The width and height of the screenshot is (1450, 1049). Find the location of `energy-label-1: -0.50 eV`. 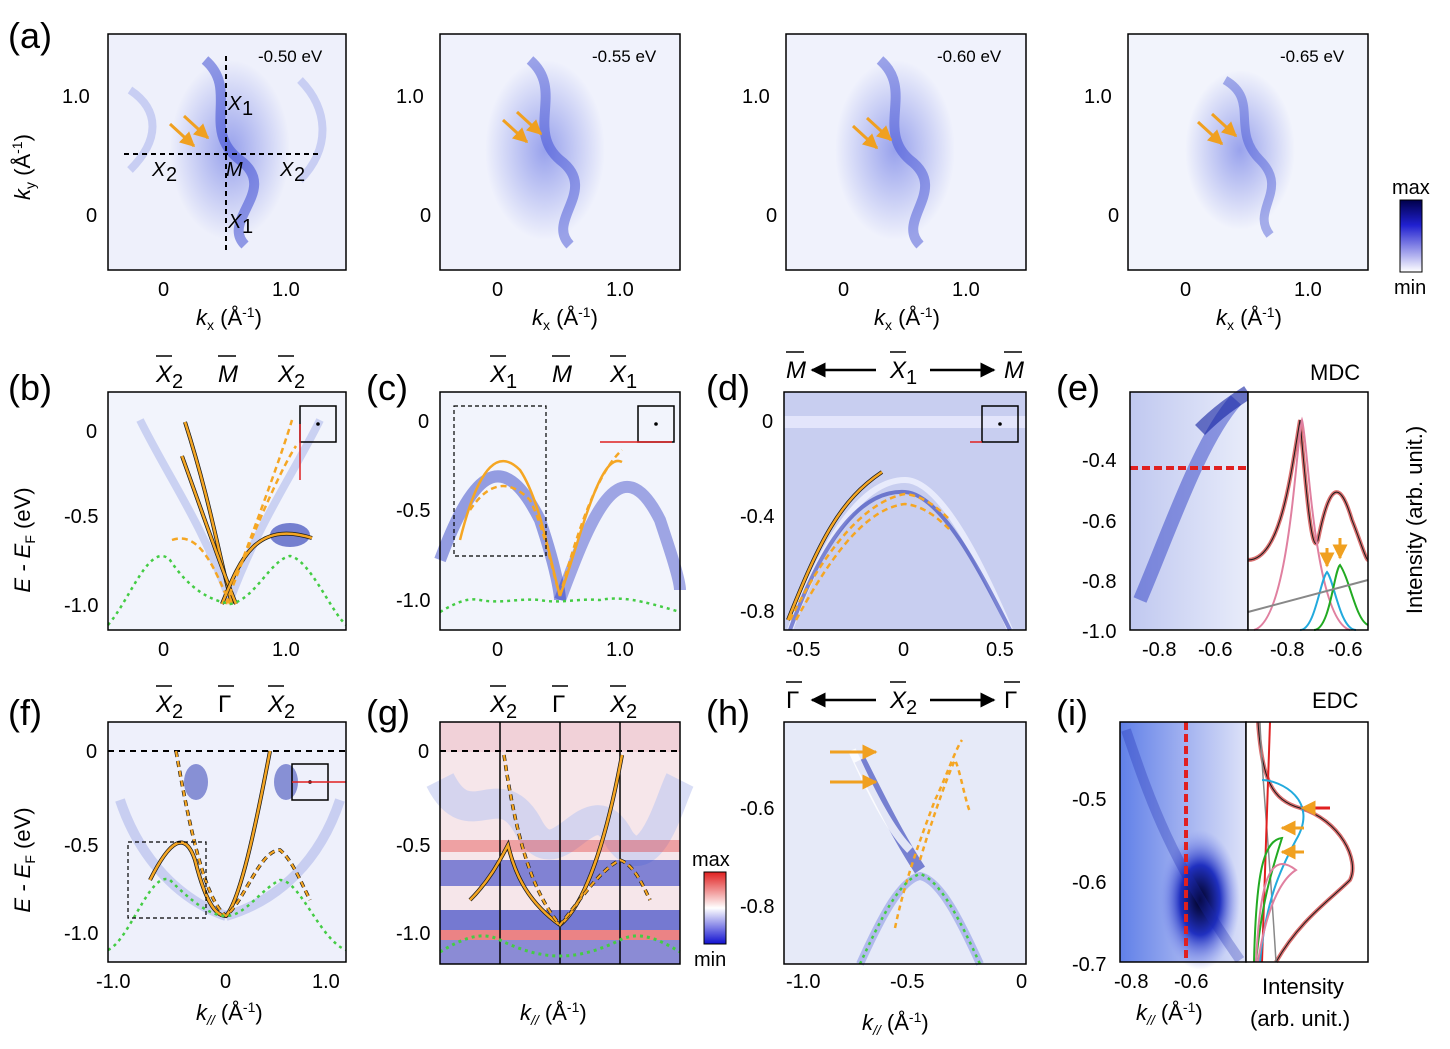

energy-label-1: -0.50 eV is located at coordinates (290, 56).